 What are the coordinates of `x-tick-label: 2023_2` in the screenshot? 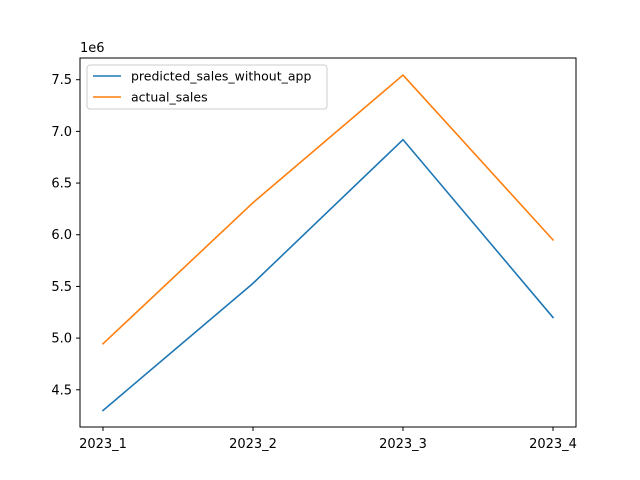 It's located at (253, 444).